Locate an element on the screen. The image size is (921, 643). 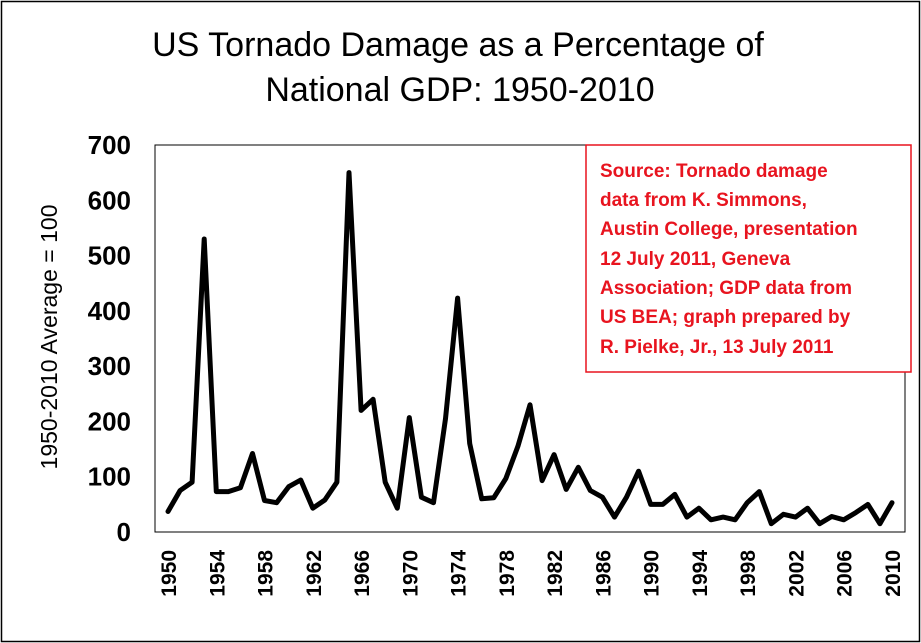
x-tick-label: 1978 is located at coordinates (507, 573).